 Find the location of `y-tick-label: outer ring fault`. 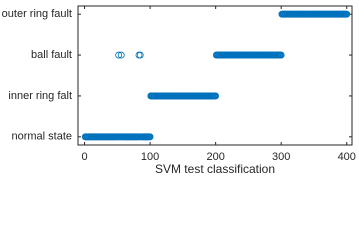

y-tick-label: outer ring fault is located at coordinates (37, 14).